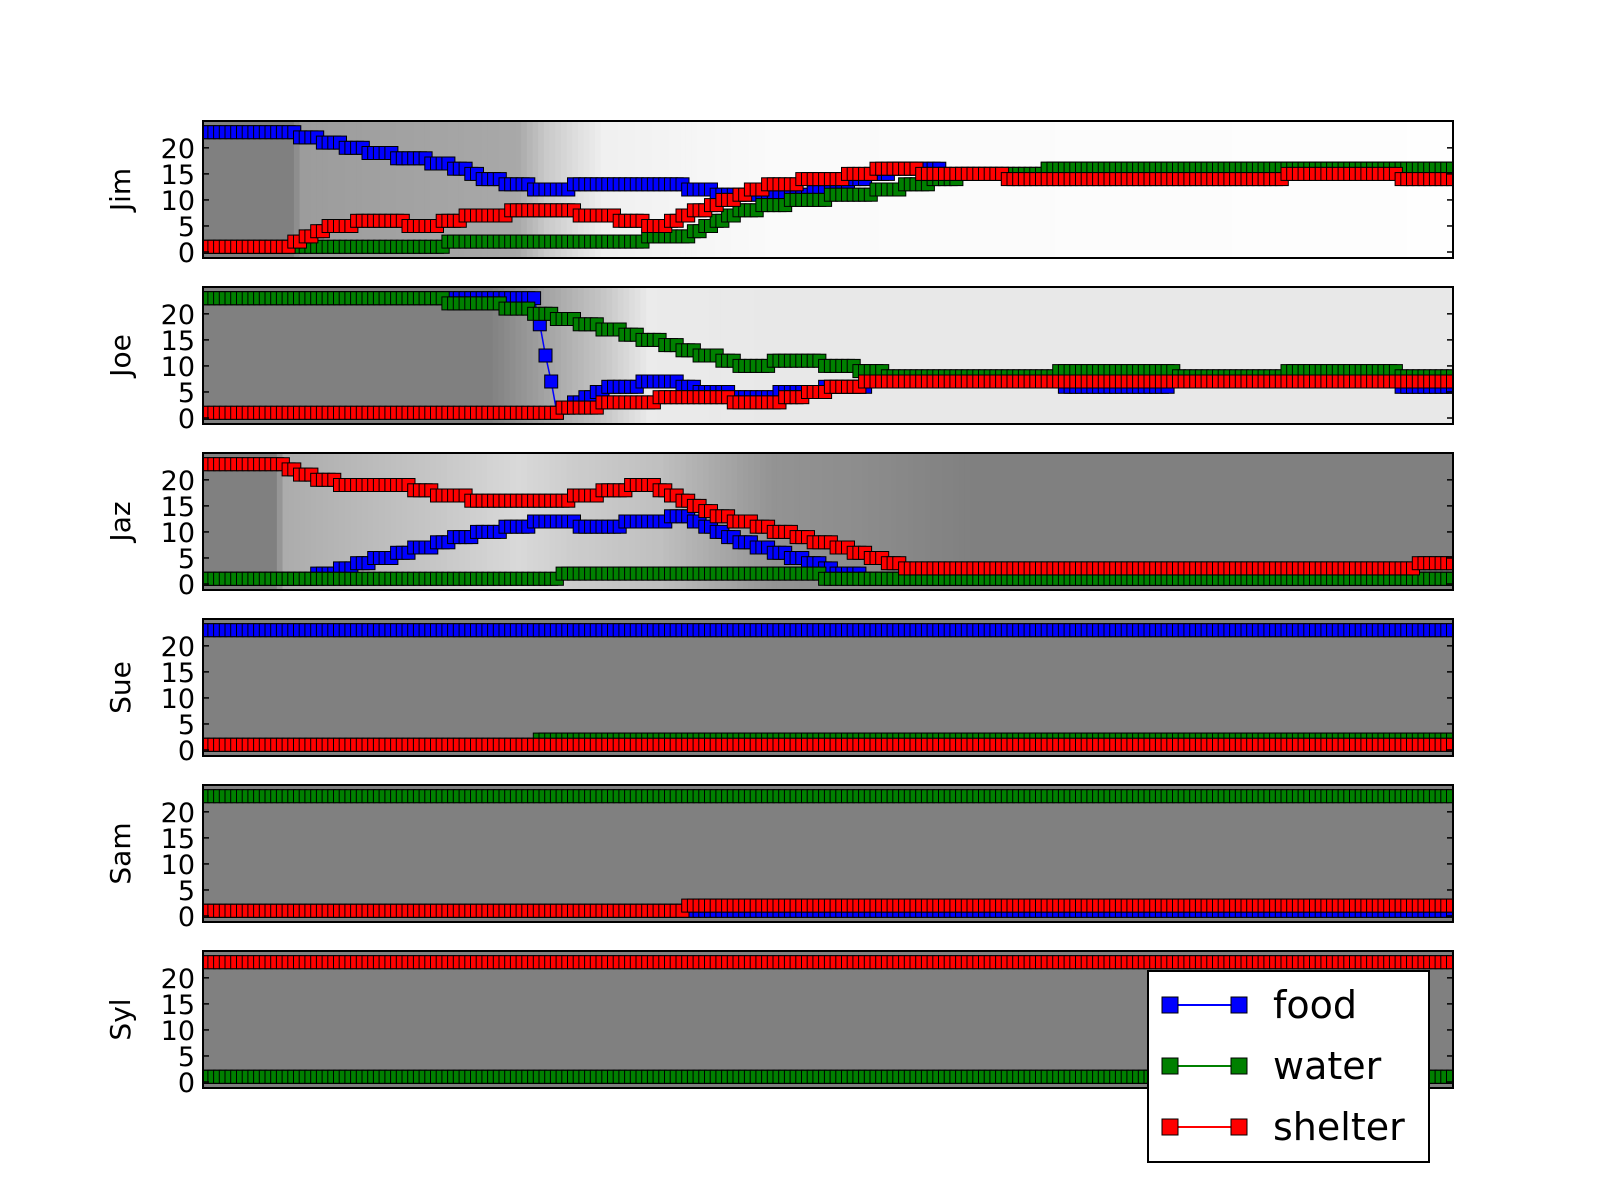 The image size is (1600, 1200). Describe the element at coordinates (120, 853) in the screenshot. I see `ylabel: Sam` at that location.